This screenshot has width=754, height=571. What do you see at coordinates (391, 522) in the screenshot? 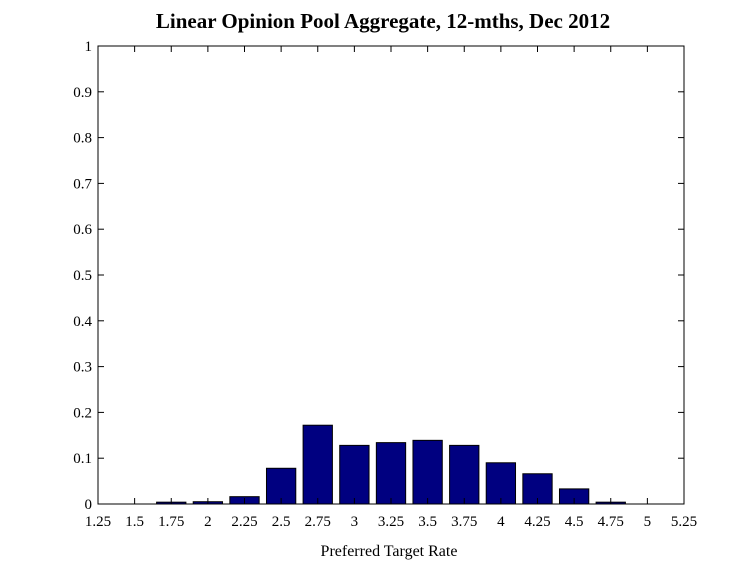
I see `x-tick-label: 3.25` at bounding box center [391, 522].